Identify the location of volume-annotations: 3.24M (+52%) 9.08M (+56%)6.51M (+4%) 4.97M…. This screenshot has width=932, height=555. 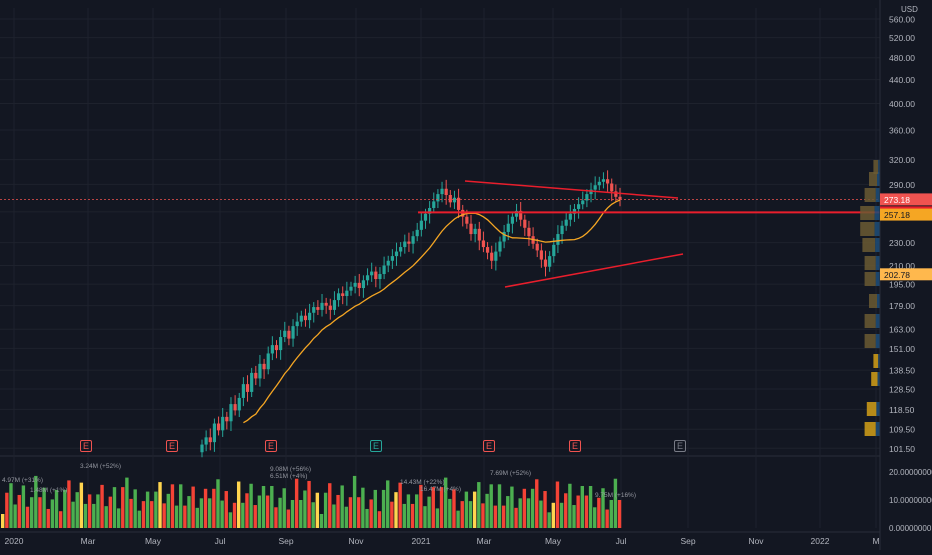
(319, 481).